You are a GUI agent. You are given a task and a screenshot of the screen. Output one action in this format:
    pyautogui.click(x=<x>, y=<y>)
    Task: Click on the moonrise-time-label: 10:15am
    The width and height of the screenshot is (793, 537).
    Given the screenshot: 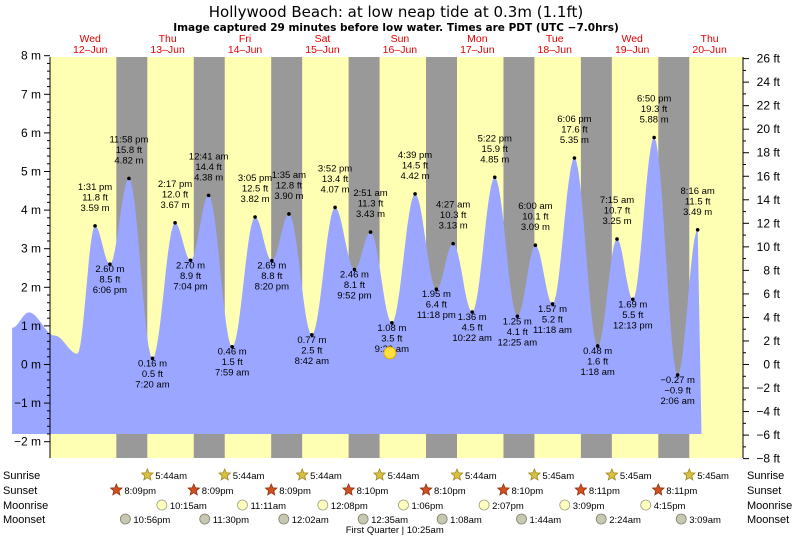 What is the action you would take?
    pyautogui.click(x=188, y=506)
    